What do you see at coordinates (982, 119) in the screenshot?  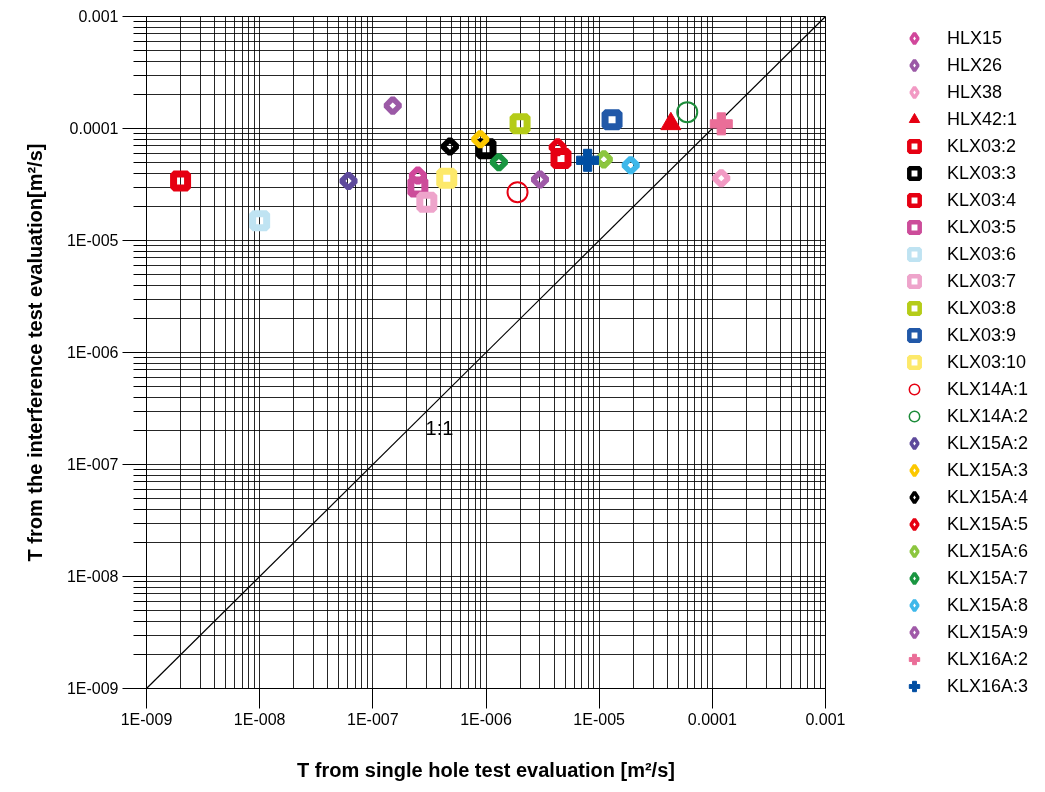 I see `legend-label: HLX42:1` at bounding box center [982, 119].